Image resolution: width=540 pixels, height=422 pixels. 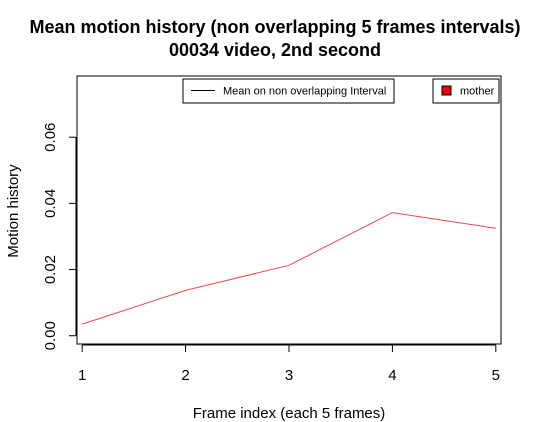 I want to click on x-tick-label: 5, so click(x=496, y=375).